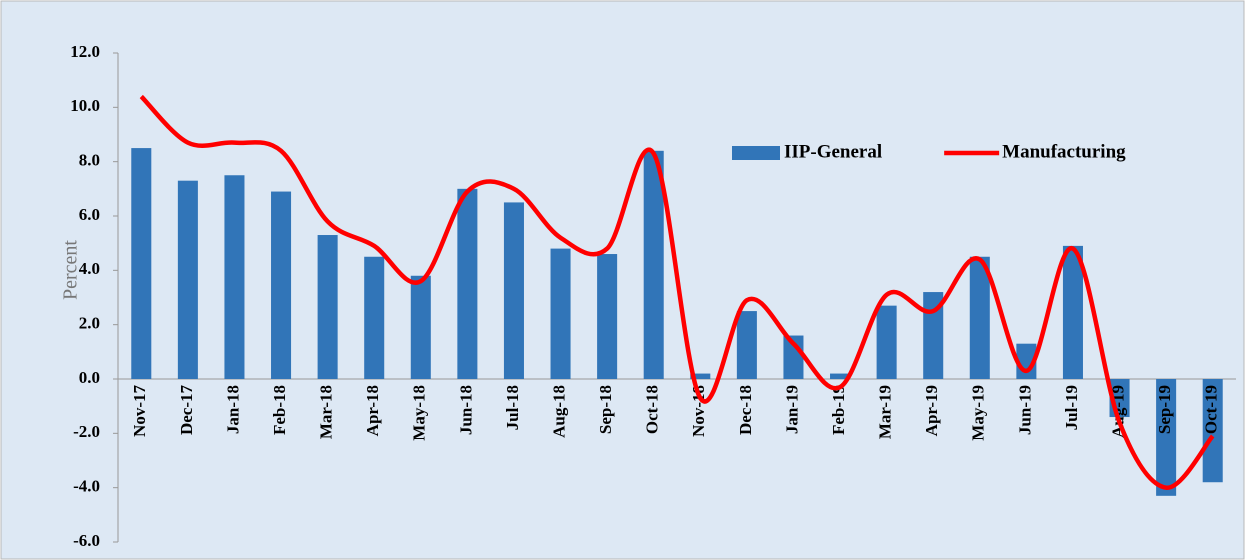 The height and width of the screenshot is (560, 1245). What do you see at coordinates (1024, 410) in the screenshot?
I see `x-tick-label: Jun-19` at bounding box center [1024, 410].